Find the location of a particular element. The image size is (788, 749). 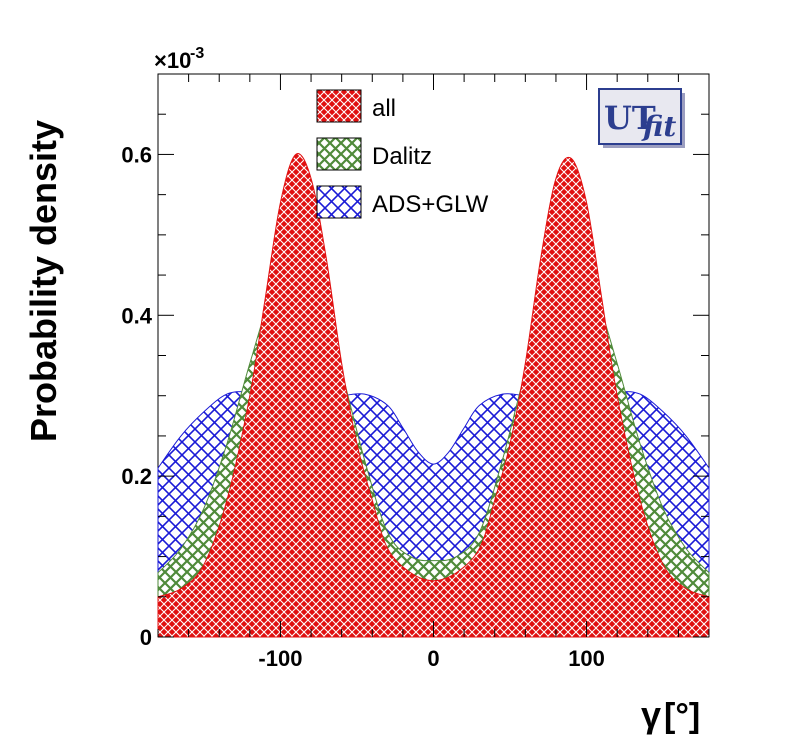

y-tick-label: 0.2 is located at coordinates (136, 476).